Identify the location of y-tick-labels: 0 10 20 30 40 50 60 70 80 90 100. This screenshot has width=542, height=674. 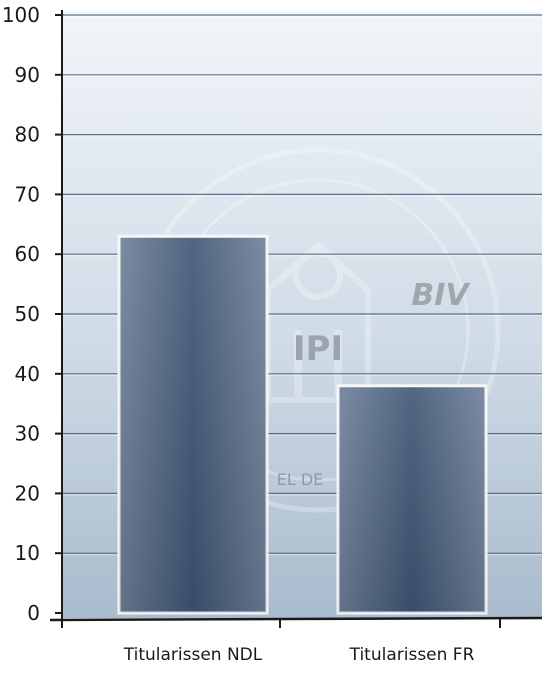
(21, 314).